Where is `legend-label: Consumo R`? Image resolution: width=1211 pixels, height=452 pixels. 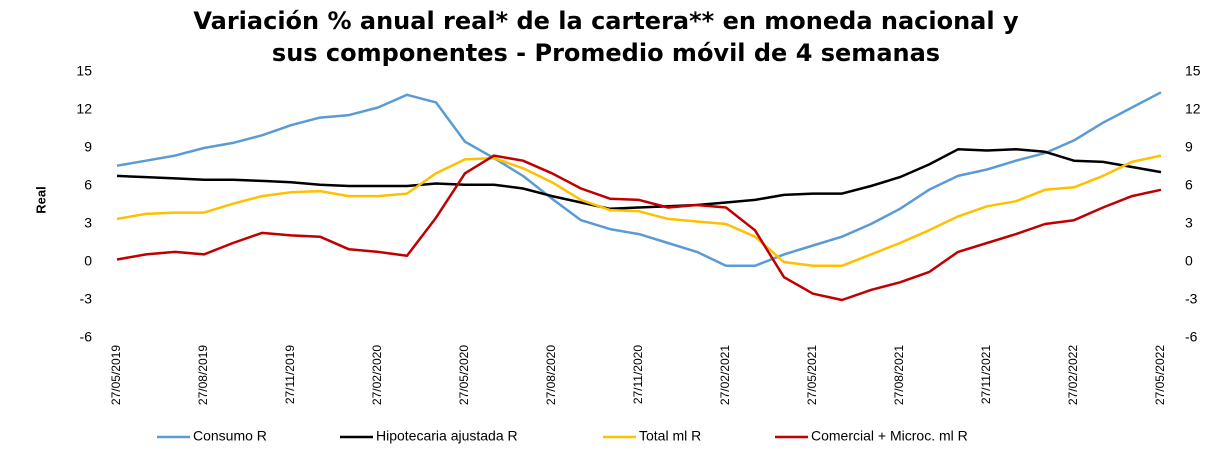 legend-label: Consumo R is located at coordinates (230, 436).